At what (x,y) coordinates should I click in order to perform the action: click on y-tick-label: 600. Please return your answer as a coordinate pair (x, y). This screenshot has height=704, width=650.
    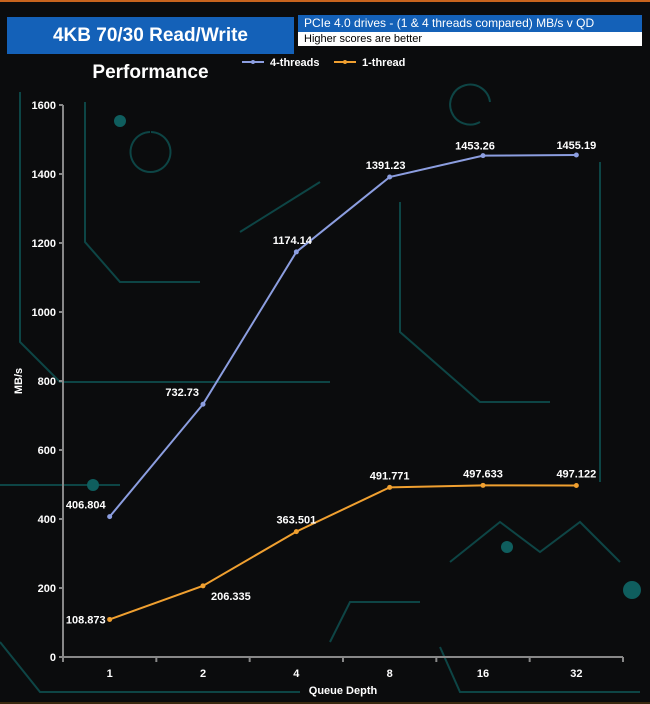
    Looking at the image, I should click on (47, 451).